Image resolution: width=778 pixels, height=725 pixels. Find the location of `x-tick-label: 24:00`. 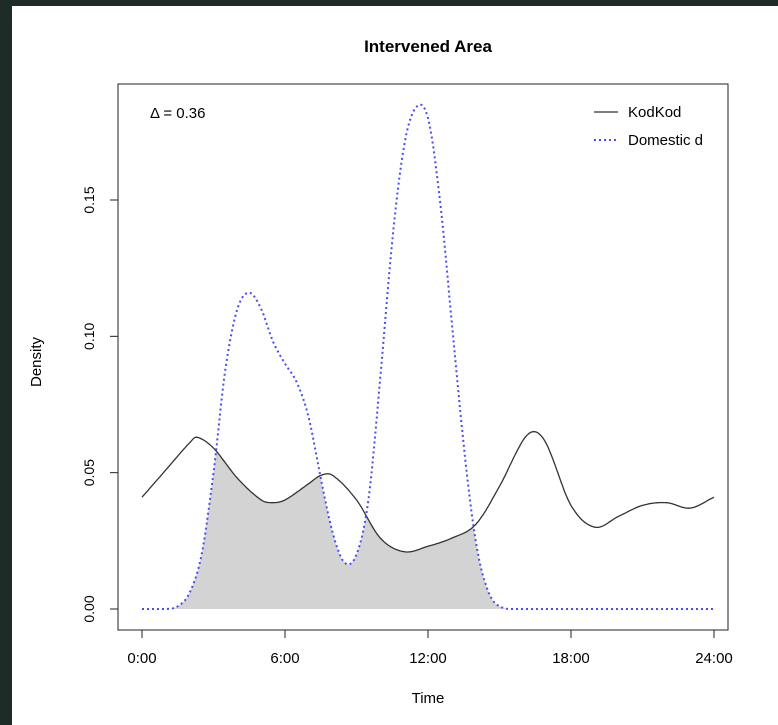

x-tick-label: 24:00 is located at coordinates (714, 658).